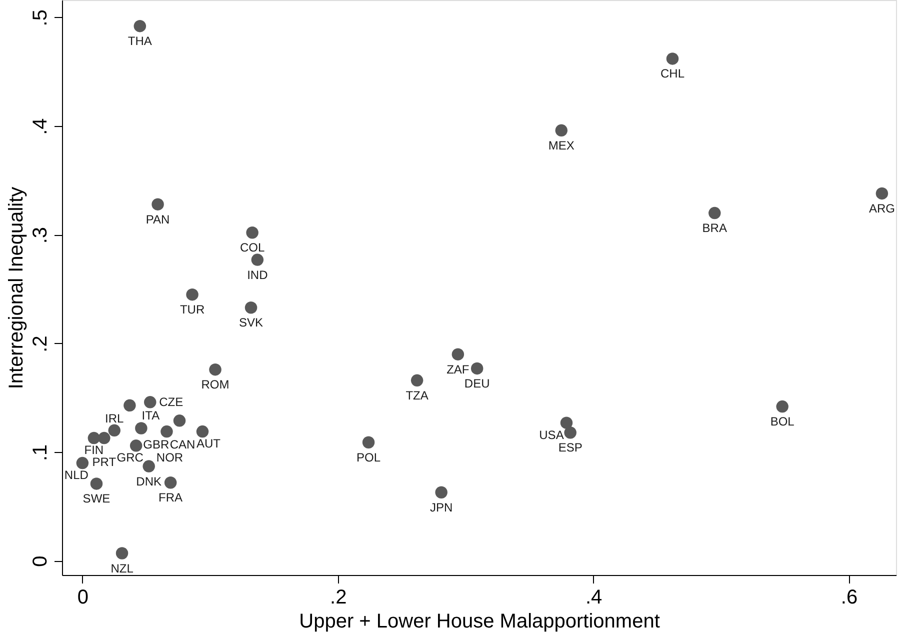 The height and width of the screenshot is (642, 902). Describe the element at coordinates (104, 462) in the screenshot. I see `annotation: PRT` at that location.